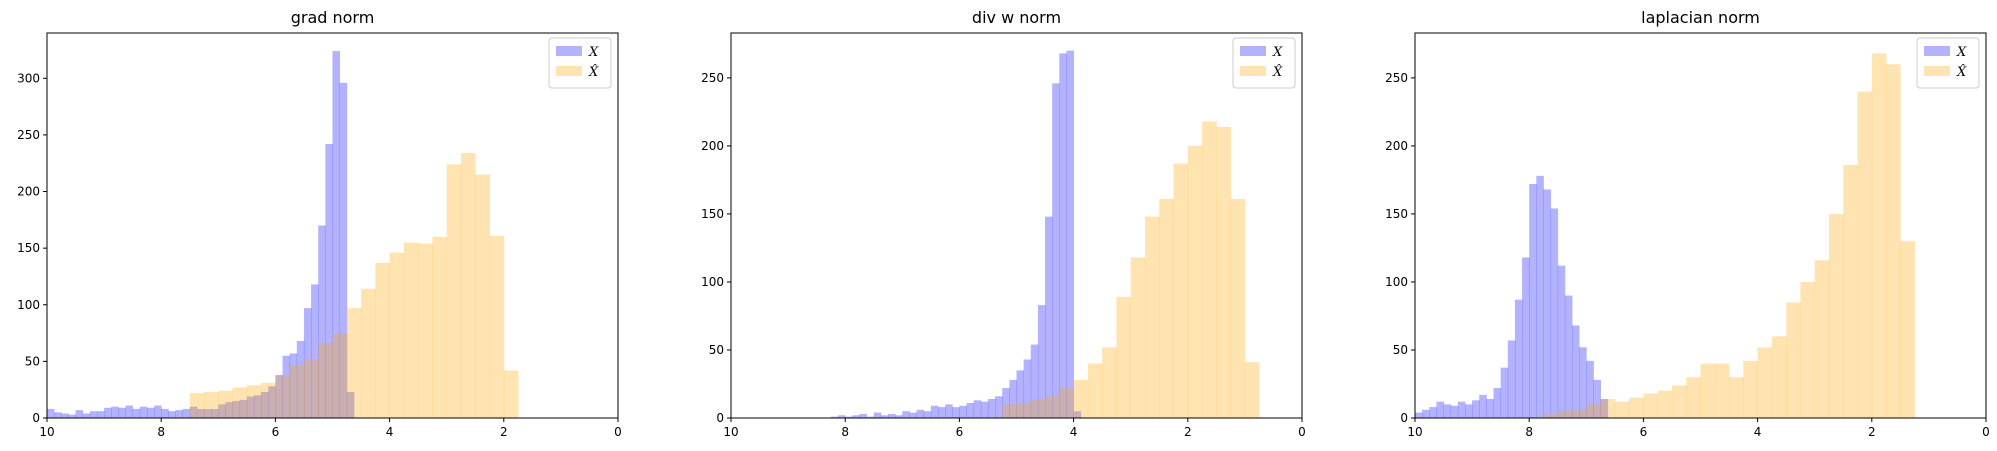 The width and height of the screenshot is (1997, 451). I want to click on grad-norm-y-tick-label: 250, so click(28, 135).